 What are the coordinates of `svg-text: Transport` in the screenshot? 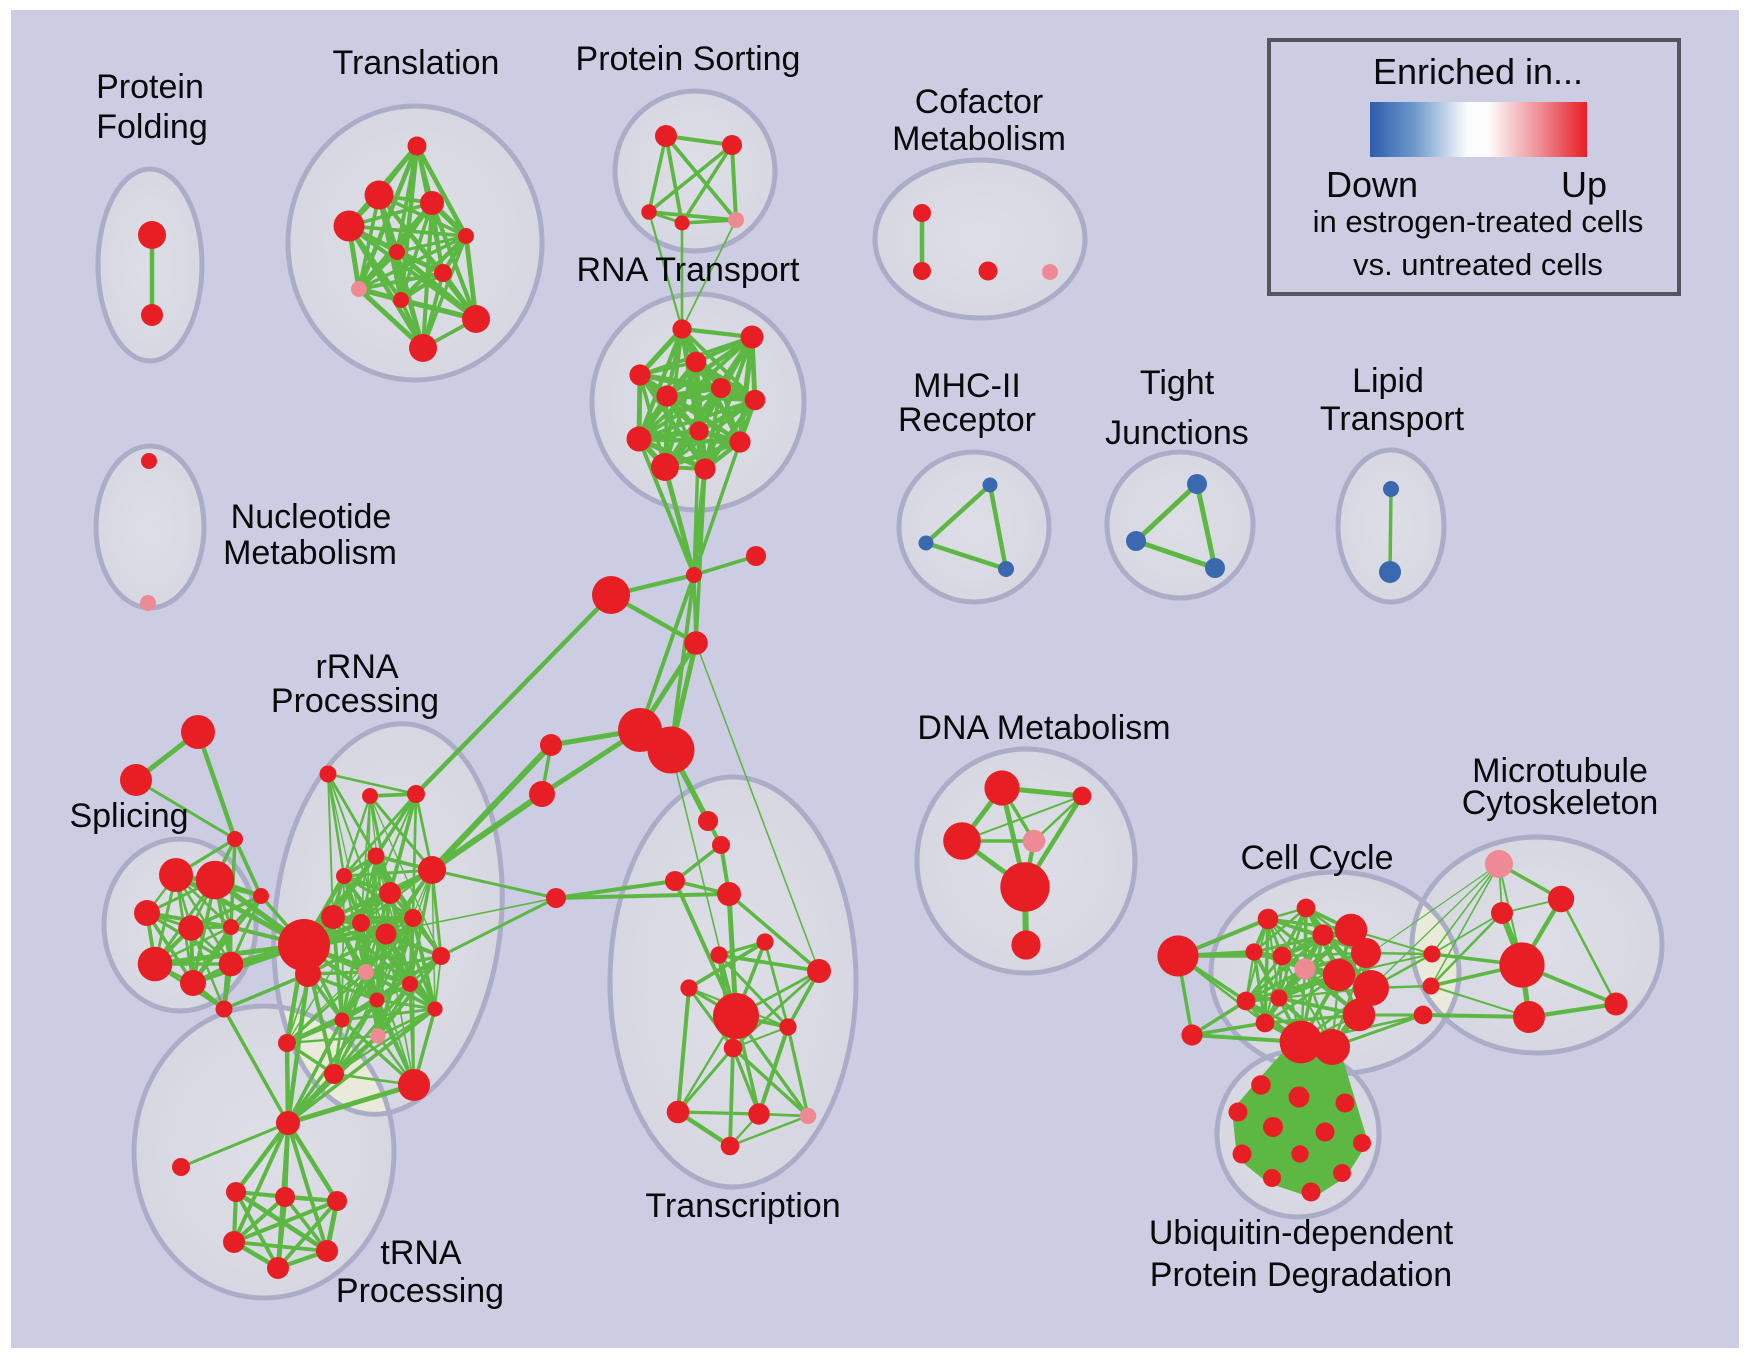 It's located at (1392, 419).